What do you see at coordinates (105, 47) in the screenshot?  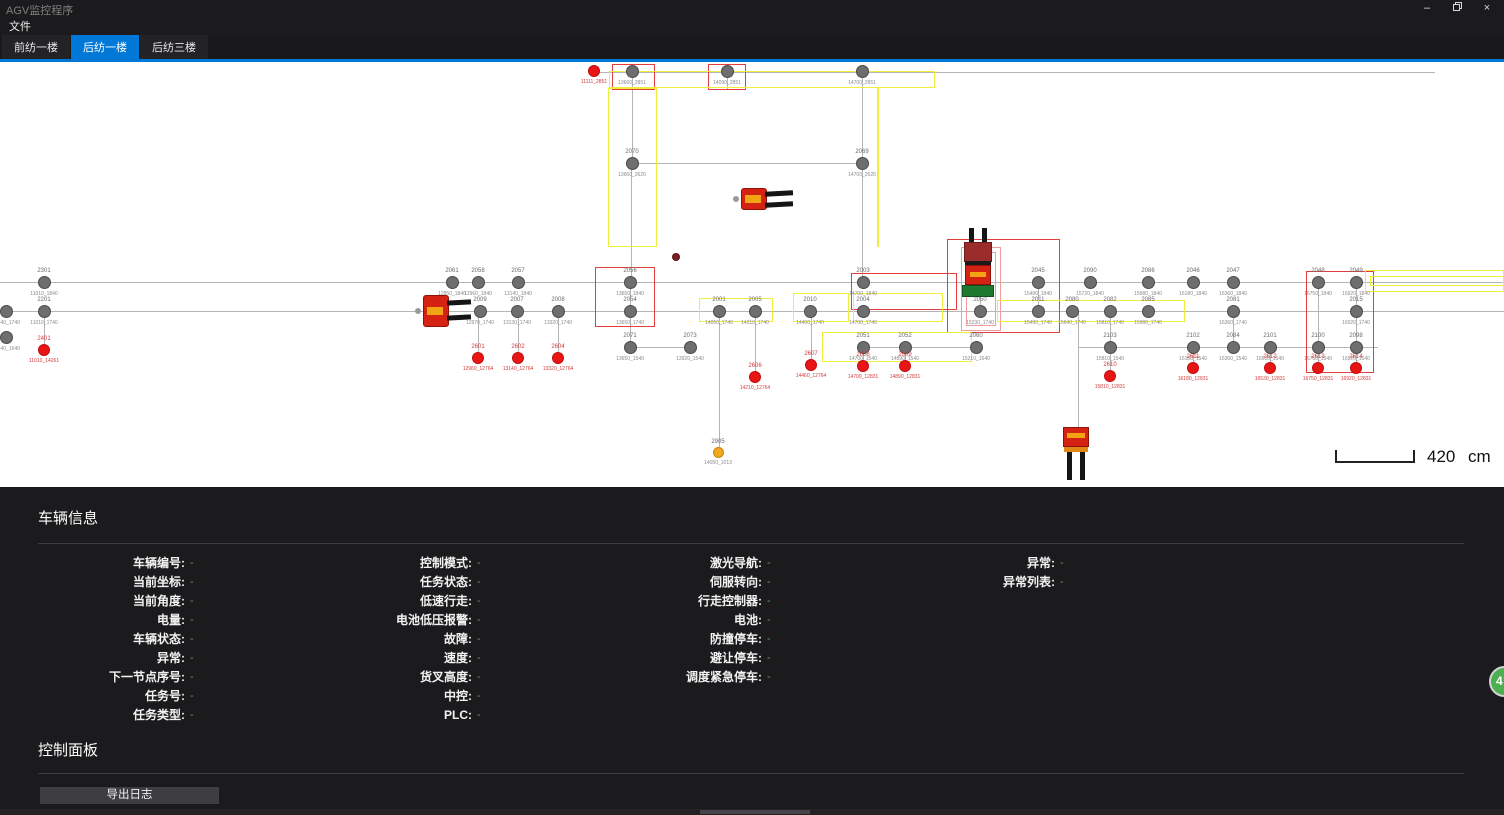 I see `tab-1: 后纺一楼` at bounding box center [105, 47].